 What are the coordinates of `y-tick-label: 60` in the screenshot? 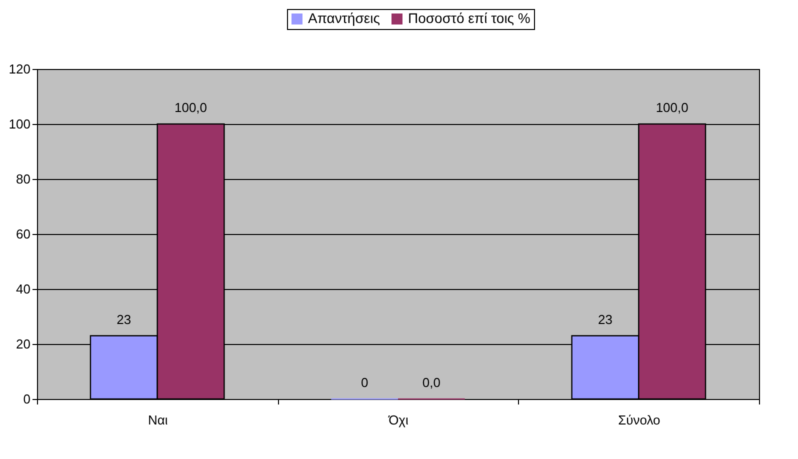 It's located at (23, 234).